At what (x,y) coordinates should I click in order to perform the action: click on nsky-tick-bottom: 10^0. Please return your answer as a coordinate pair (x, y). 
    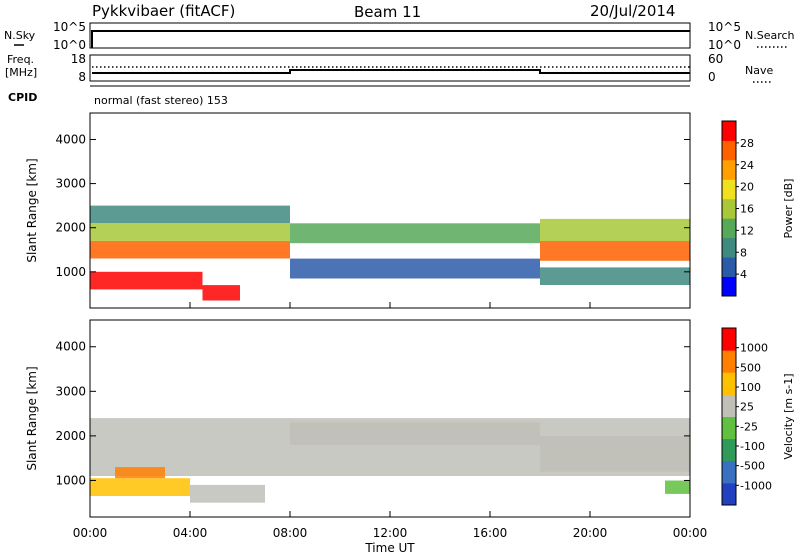
    Looking at the image, I should click on (69, 45).